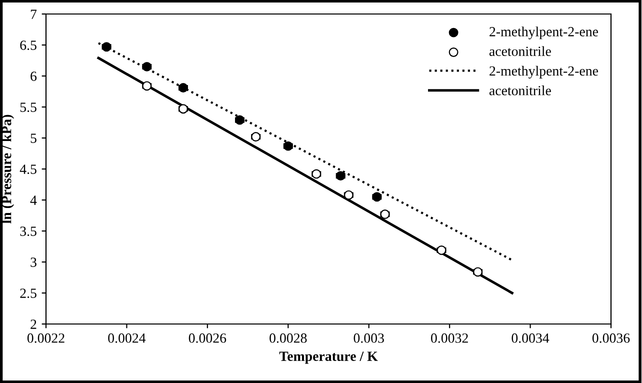  Describe the element at coordinates (33, 262) in the screenshot. I see `y-tick-label: 3` at that location.